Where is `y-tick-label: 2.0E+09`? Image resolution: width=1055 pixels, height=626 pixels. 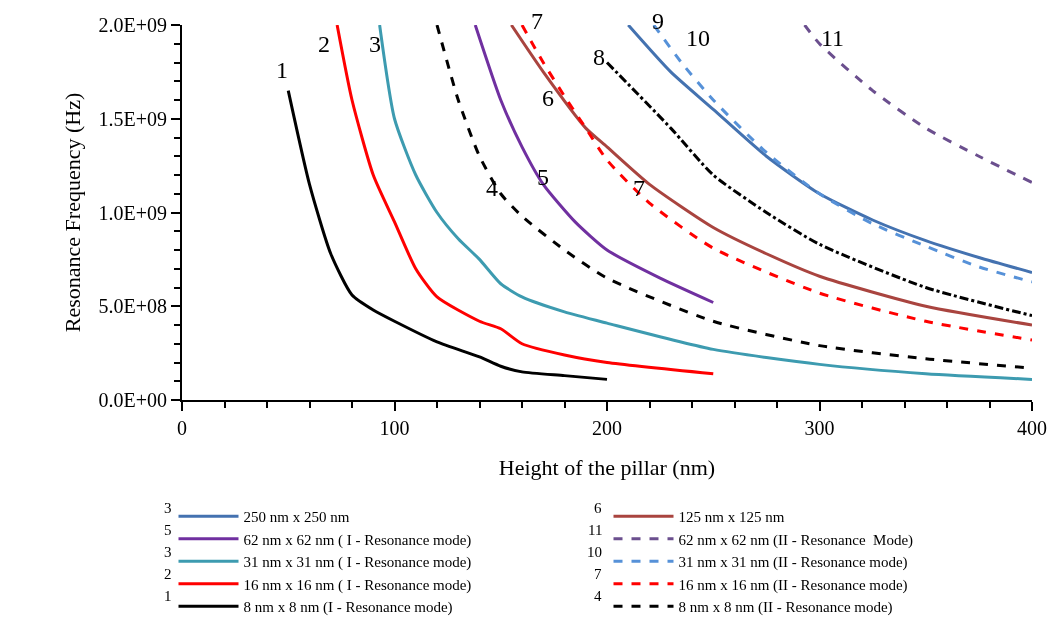 y-tick-label: 2.0E+09 is located at coordinates (132, 25).